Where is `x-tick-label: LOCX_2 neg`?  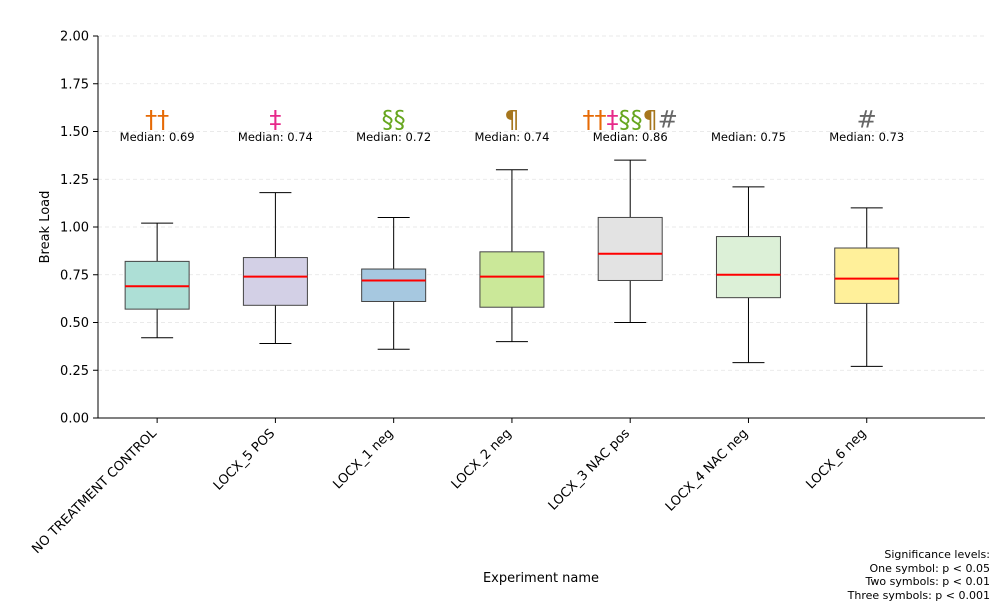
x-tick-label: LOCX_2 neg is located at coordinates (482, 459).